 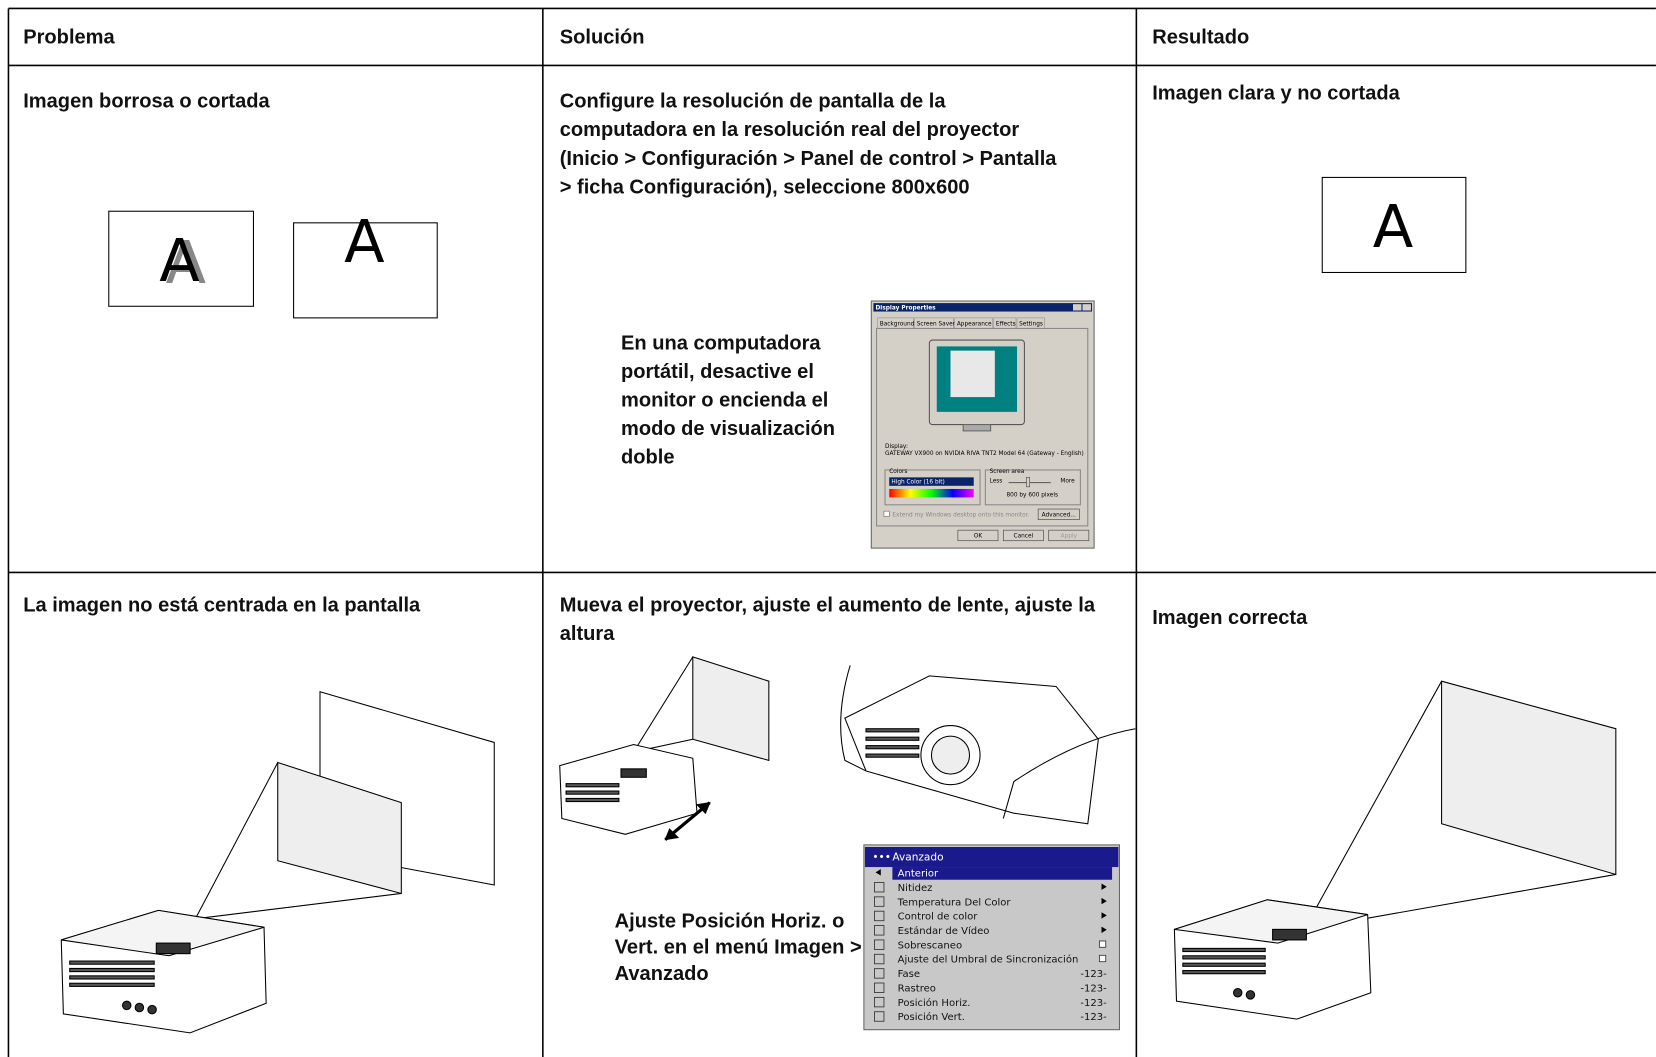 What do you see at coordinates (1067, 482) in the screenshot?
I see `more-label: More` at bounding box center [1067, 482].